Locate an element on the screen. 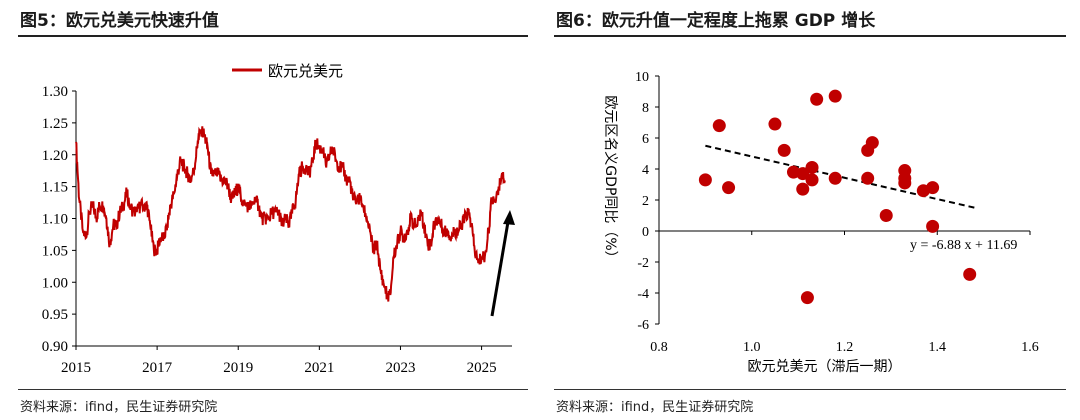 This screenshot has height=420, width=1080. right-chart-title: 图6：欧元升值一定程度上拖累 GDP 增长 is located at coordinates (716, 21).